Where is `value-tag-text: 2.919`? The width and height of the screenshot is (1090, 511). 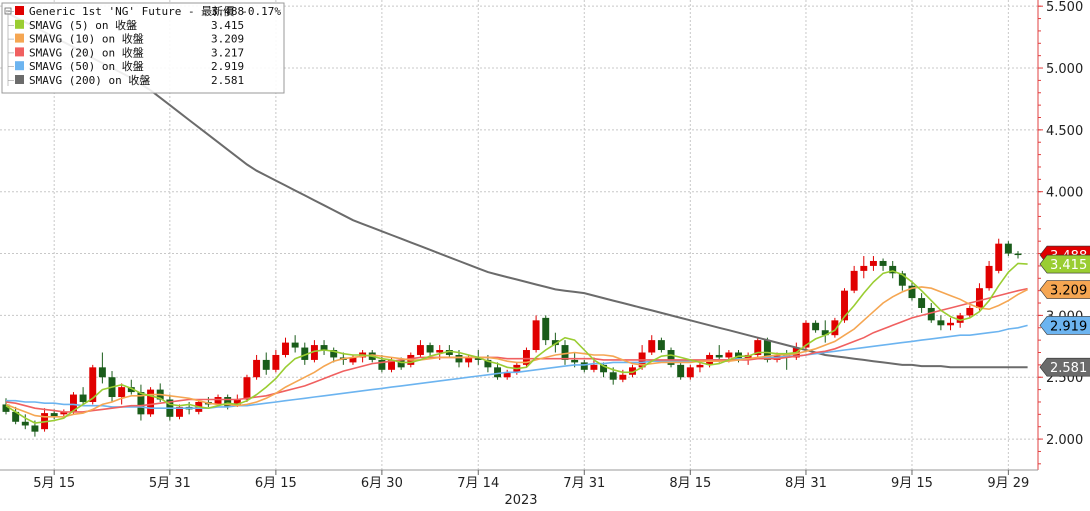 value-tag-text: 2.919 is located at coordinates (1068, 326).